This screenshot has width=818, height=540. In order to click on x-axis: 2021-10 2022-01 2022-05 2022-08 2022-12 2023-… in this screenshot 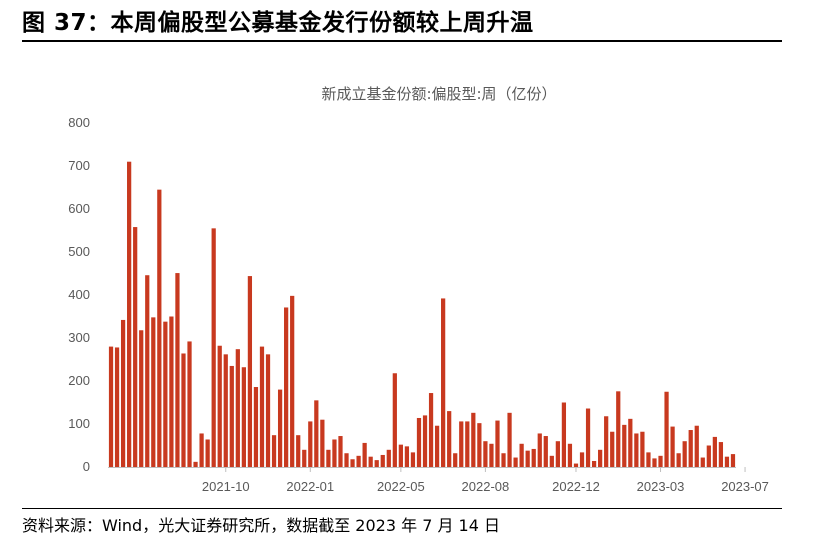, I will do `click(438, 480)`.